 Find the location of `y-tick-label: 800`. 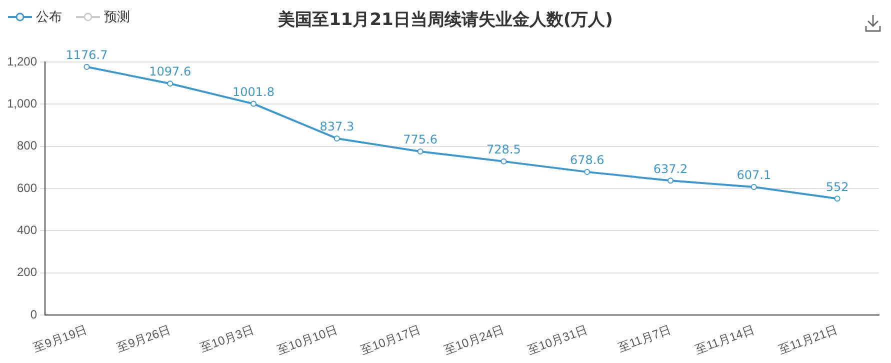

y-tick-label: 800 is located at coordinates (27, 145).